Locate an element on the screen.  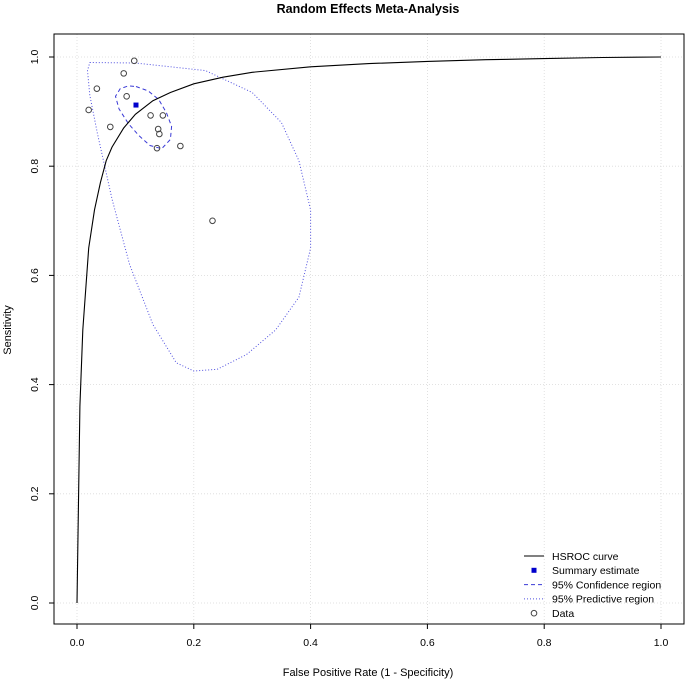
x-tick-label: 0.6 is located at coordinates (427, 643).